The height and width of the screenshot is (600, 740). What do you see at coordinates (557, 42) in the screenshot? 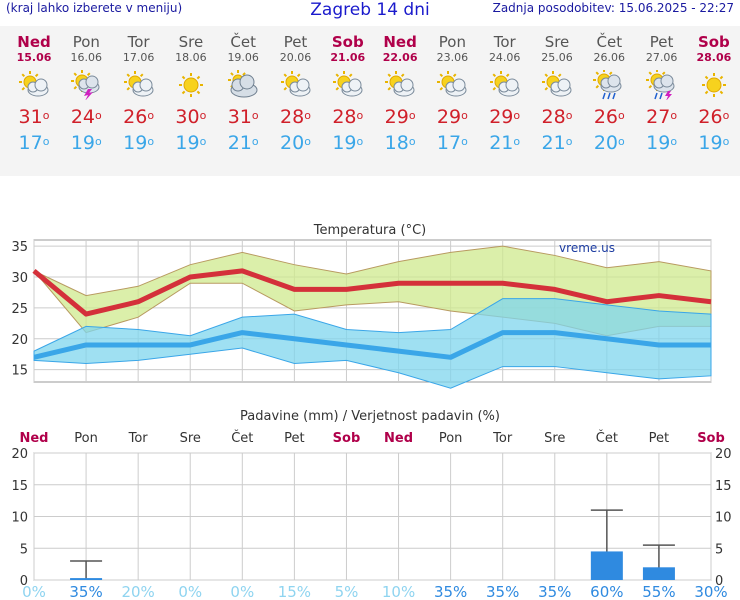
I see `day-name: Sre` at bounding box center [557, 42].